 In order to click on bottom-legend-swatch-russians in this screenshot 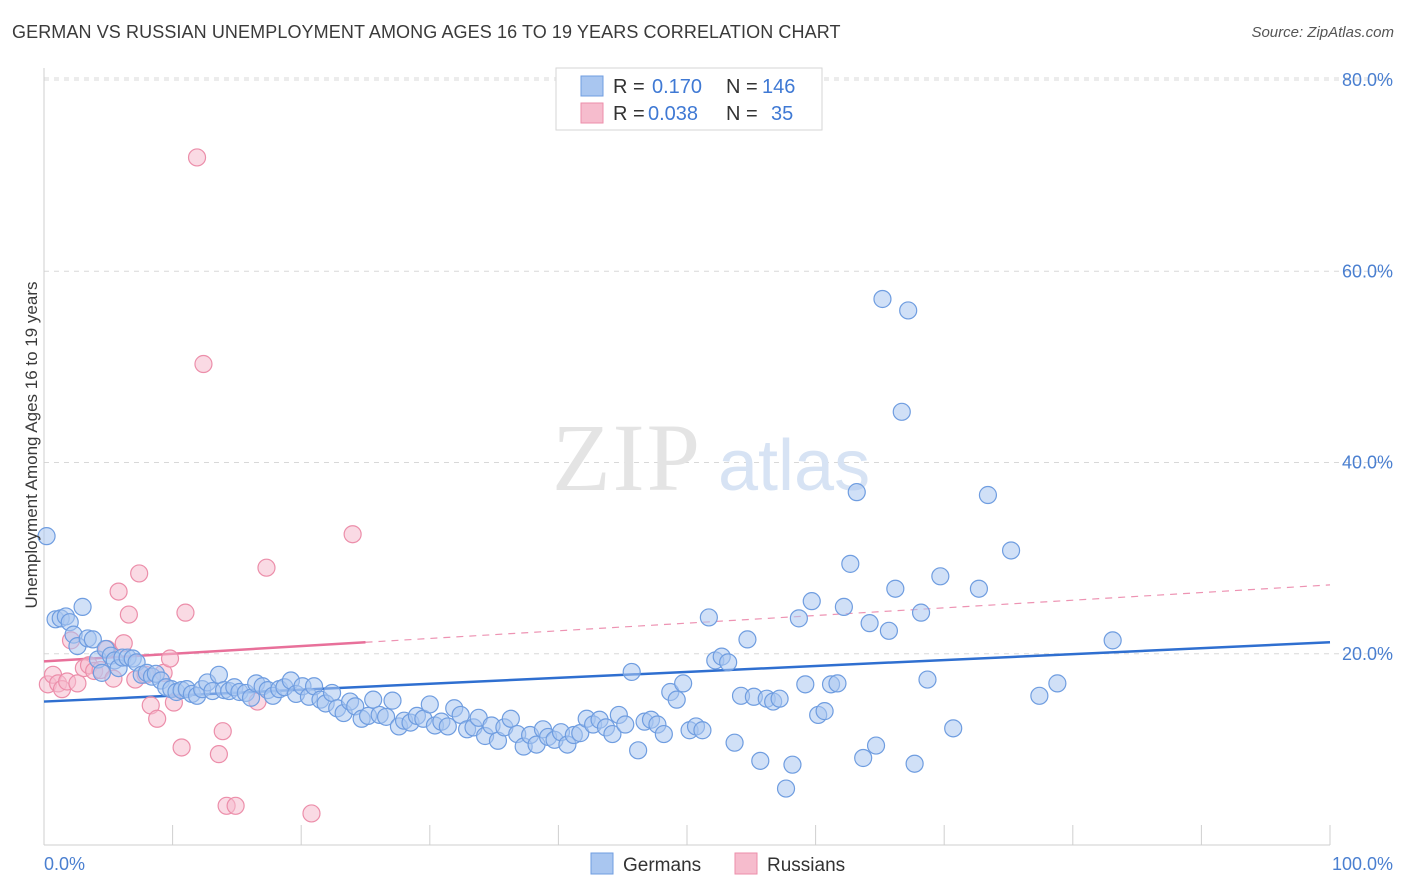, I will do `click(746, 863)`.